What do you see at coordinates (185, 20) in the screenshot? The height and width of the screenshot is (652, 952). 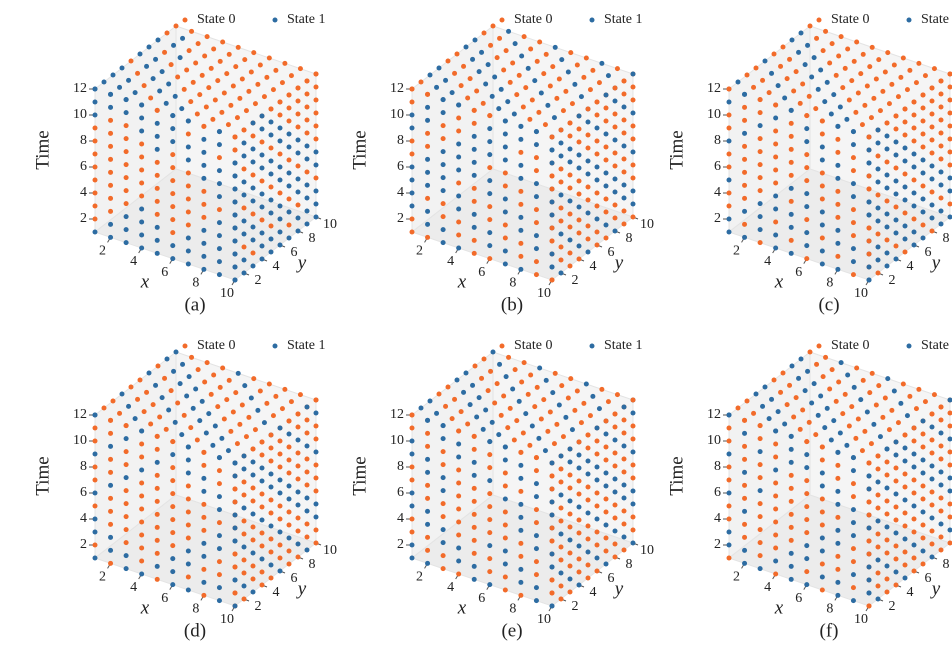 I see `legend-marker` at bounding box center [185, 20].